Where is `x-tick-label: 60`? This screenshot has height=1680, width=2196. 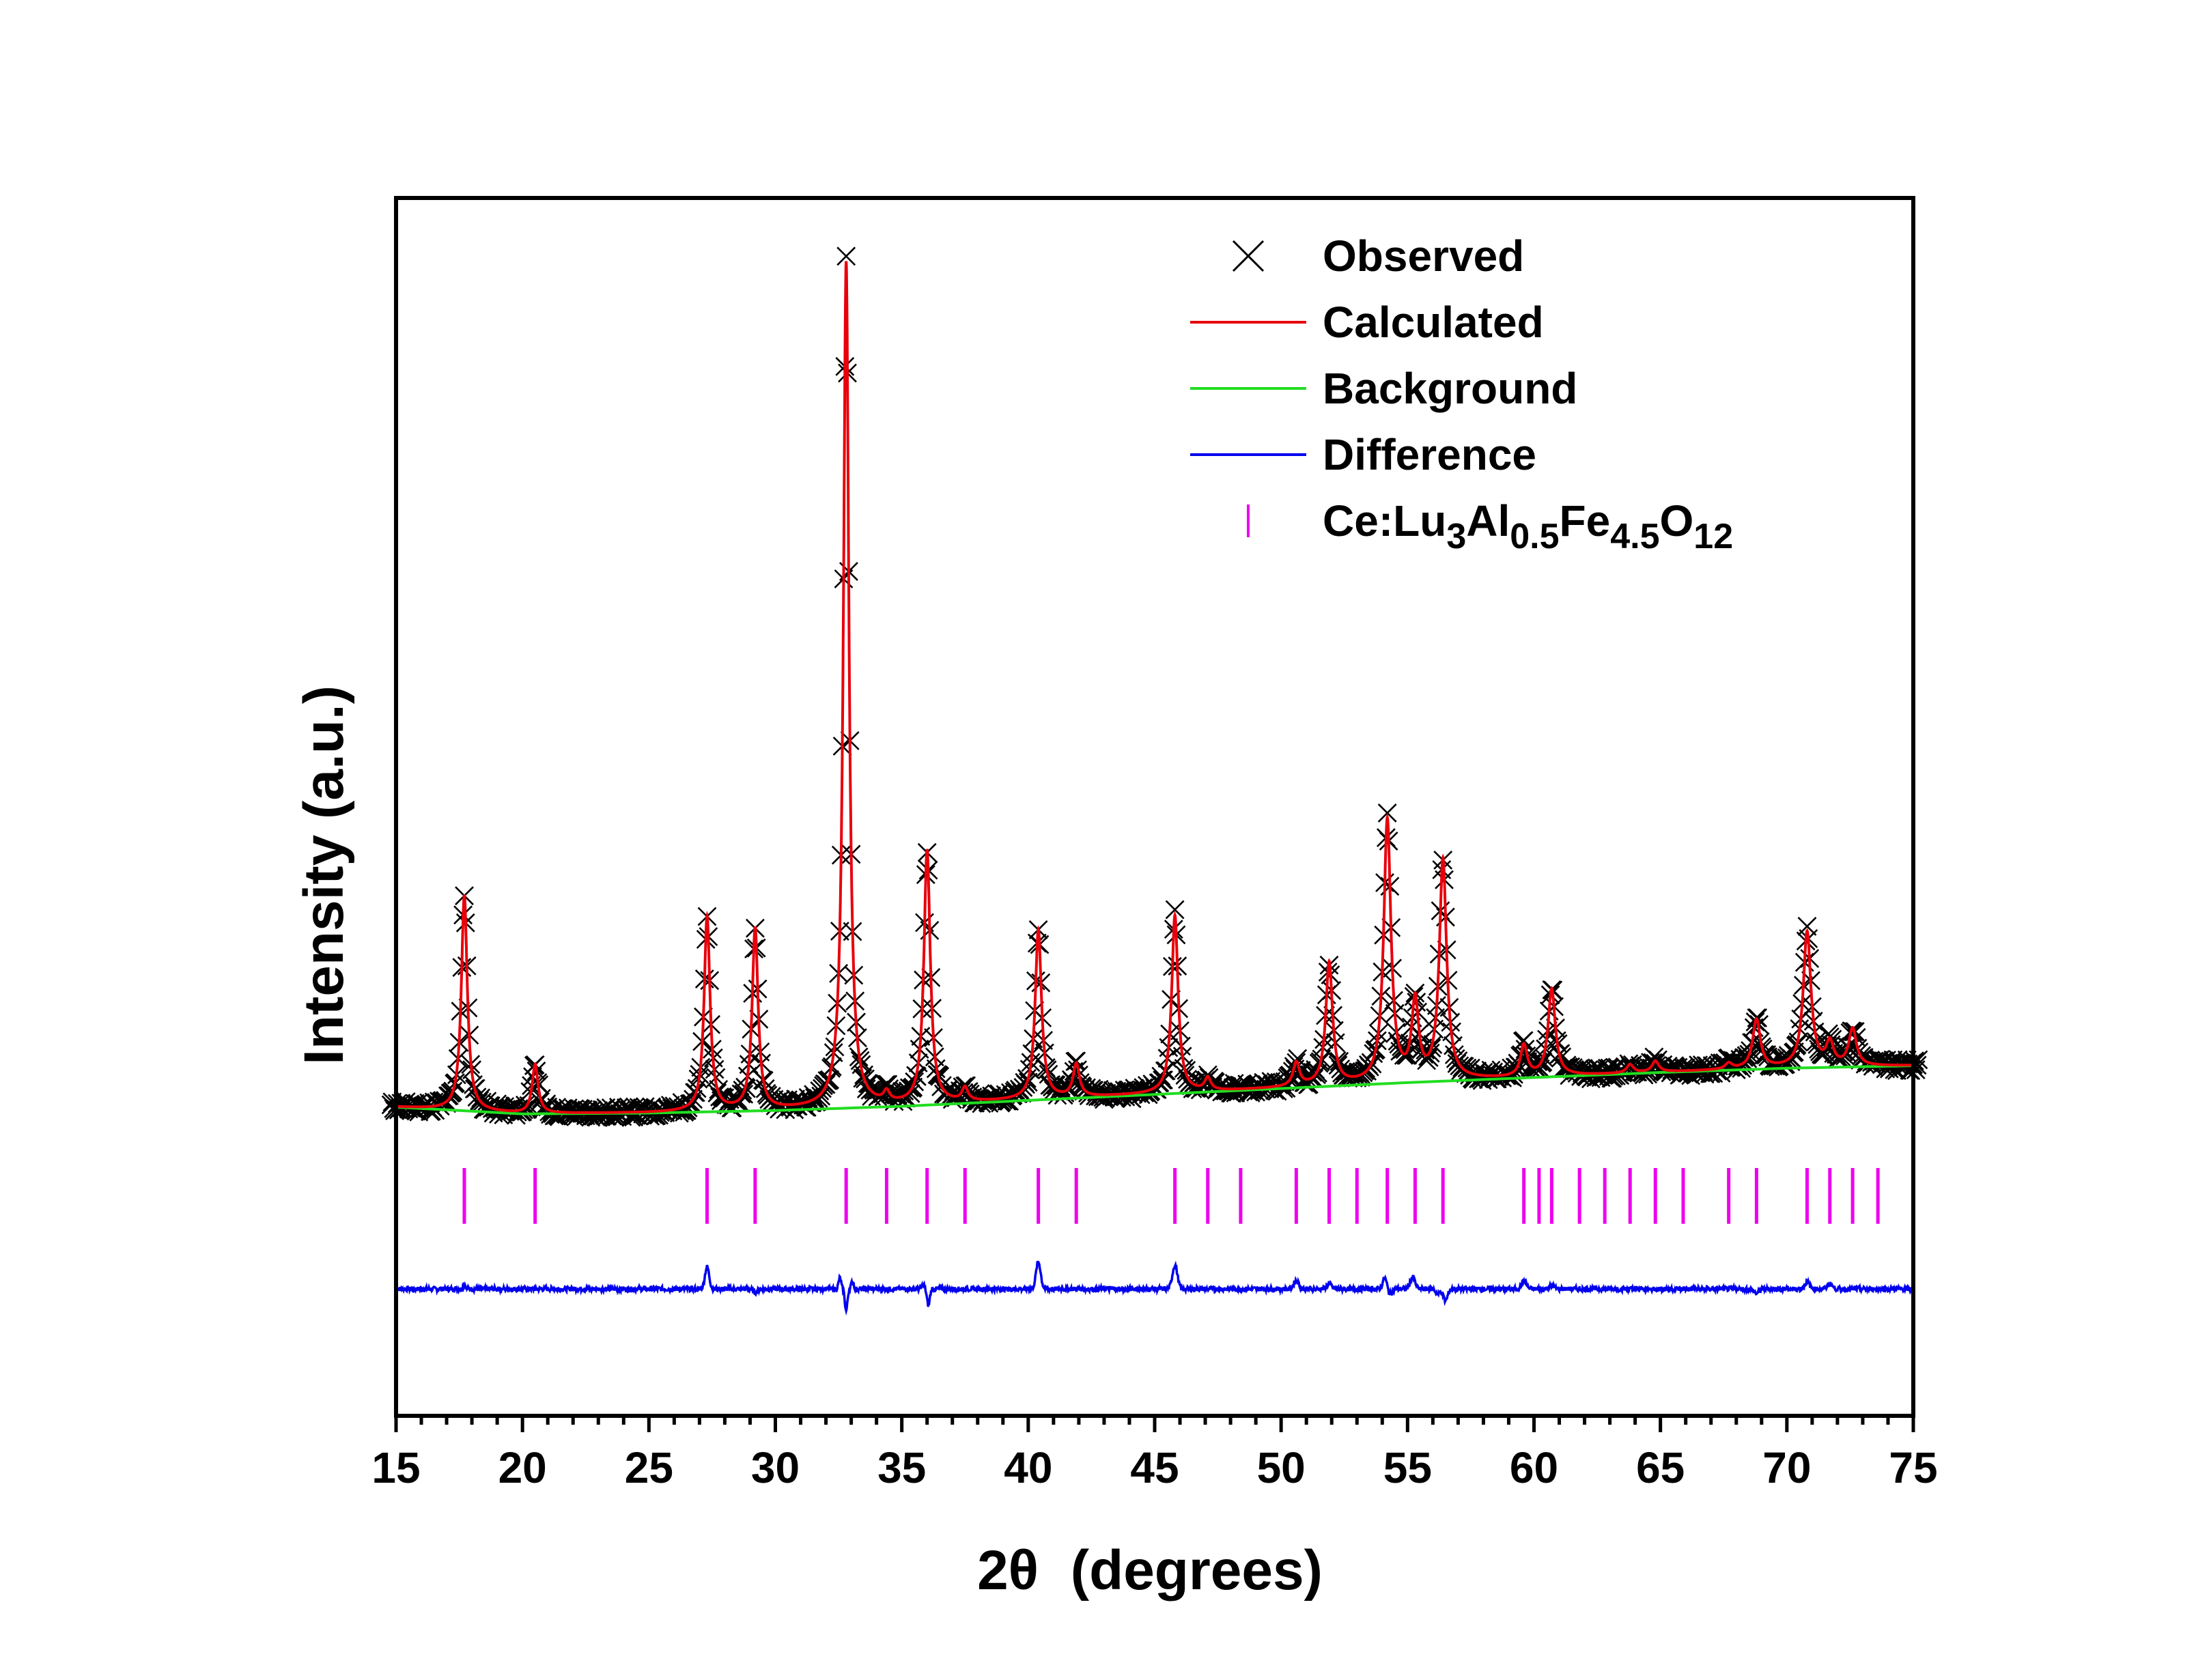
x-tick-label: 60 is located at coordinates (1534, 1467).